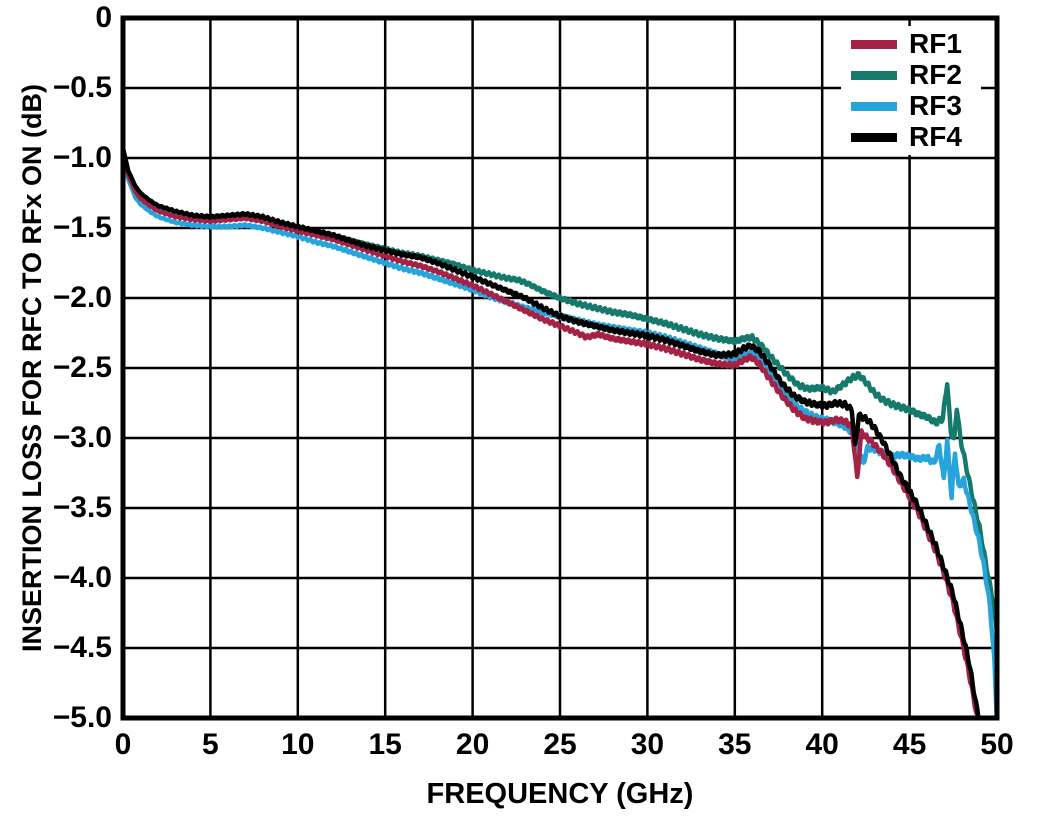 This screenshot has height=822, width=1041. I want to click on x-tick-label: 10, so click(298, 744).